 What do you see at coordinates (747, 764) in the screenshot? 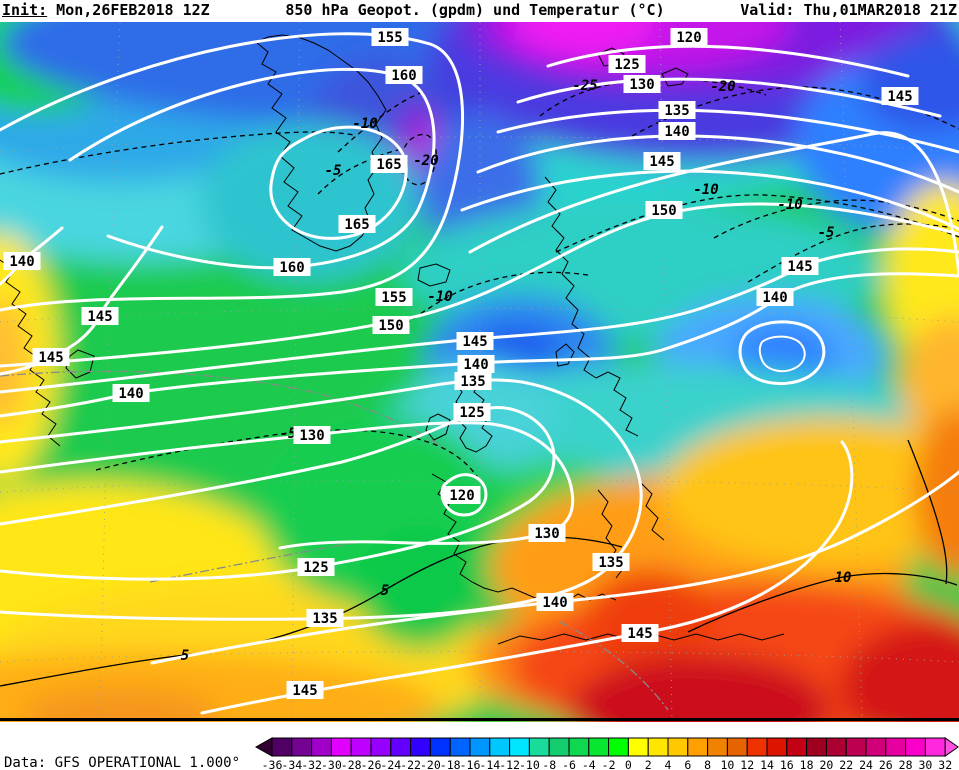
I see `colorbar-tick: 12` at bounding box center [747, 764].